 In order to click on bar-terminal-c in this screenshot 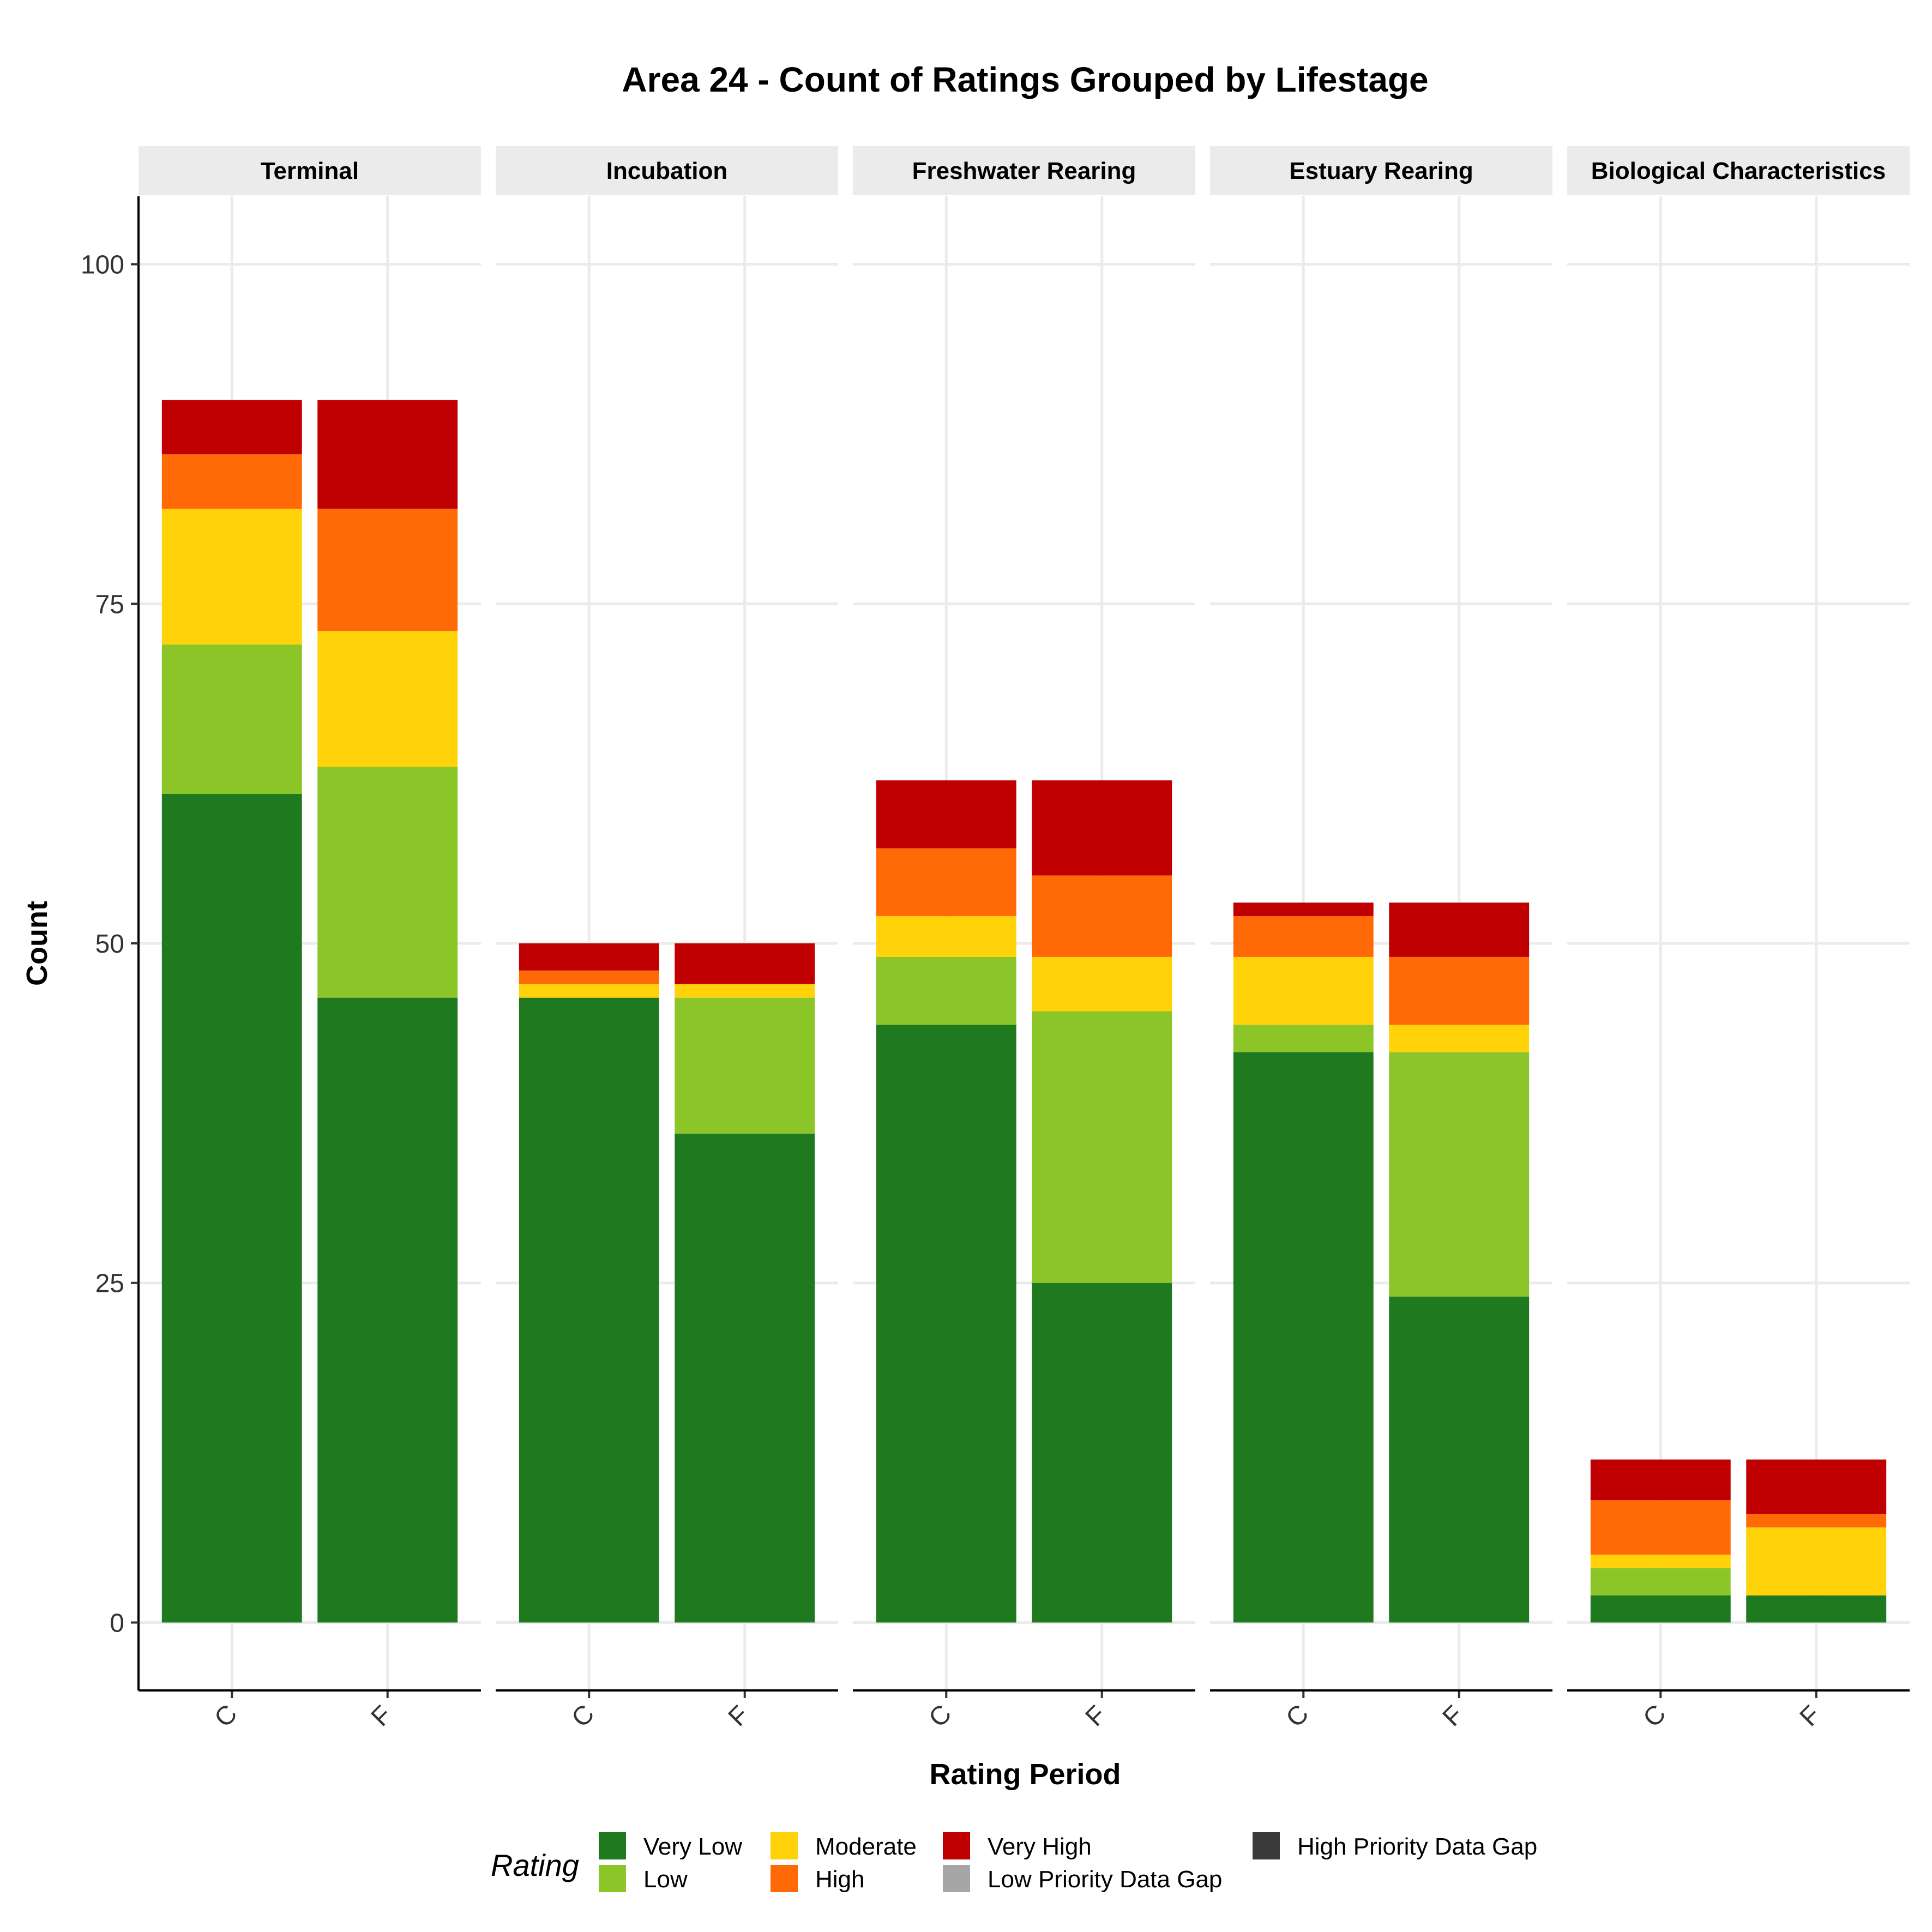, I will do `click(231, 1011)`.